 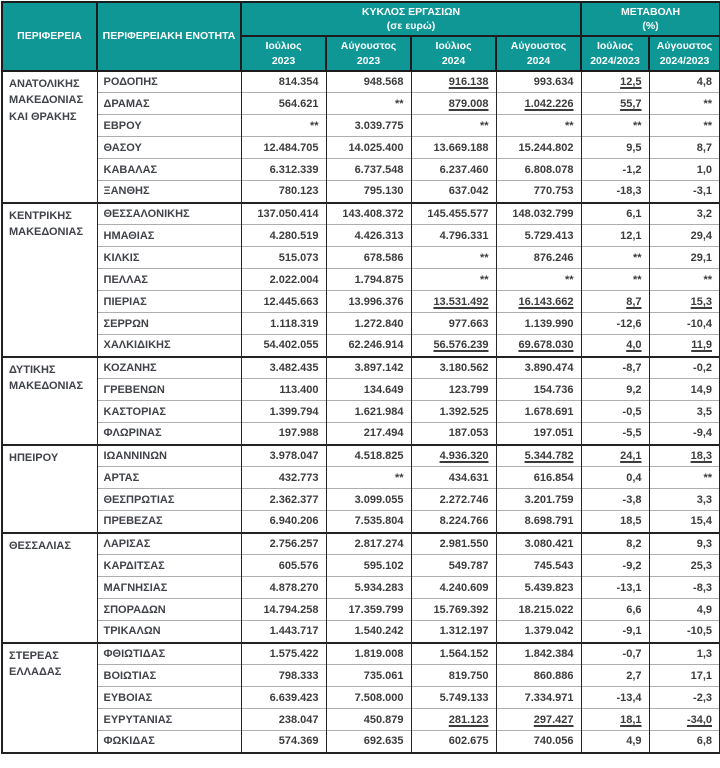 I want to click on value-cell: 4,0, so click(x=615, y=345).